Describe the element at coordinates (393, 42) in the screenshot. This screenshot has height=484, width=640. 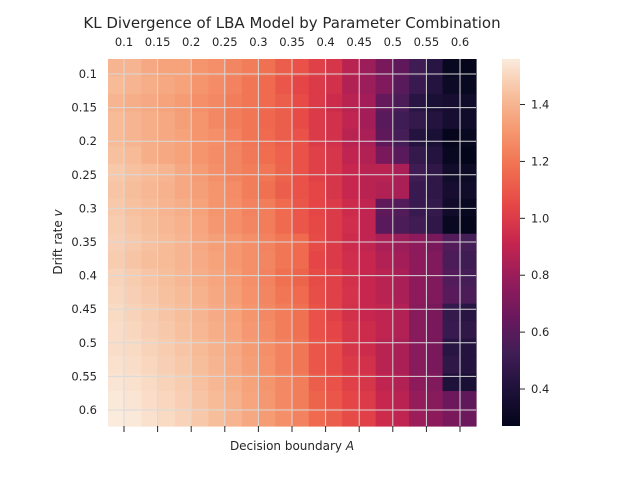
I see `x-tick-label: 0.5` at that location.